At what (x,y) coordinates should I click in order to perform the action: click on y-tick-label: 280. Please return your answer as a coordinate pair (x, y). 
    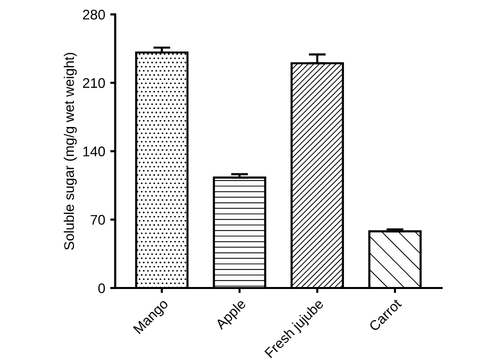
    Looking at the image, I should click on (94, 15).